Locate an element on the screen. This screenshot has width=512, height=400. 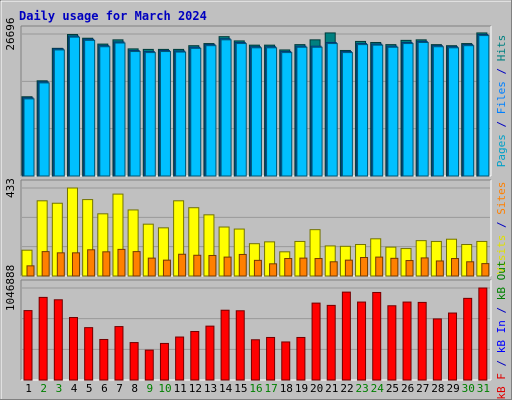
x-tick-label: 23 is located at coordinates (362, 388).